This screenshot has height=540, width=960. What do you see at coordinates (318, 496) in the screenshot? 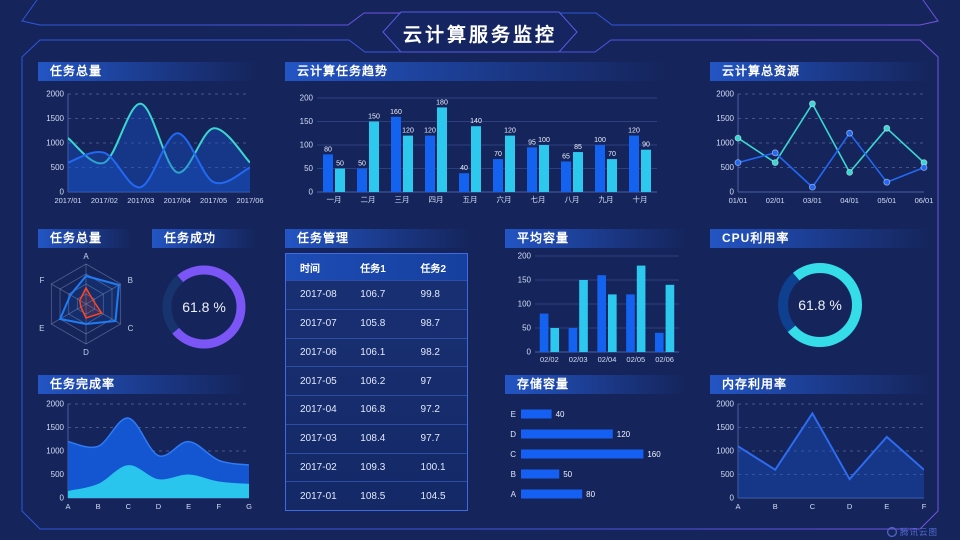
I see `table-cell: 2017-01` at bounding box center [318, 496].